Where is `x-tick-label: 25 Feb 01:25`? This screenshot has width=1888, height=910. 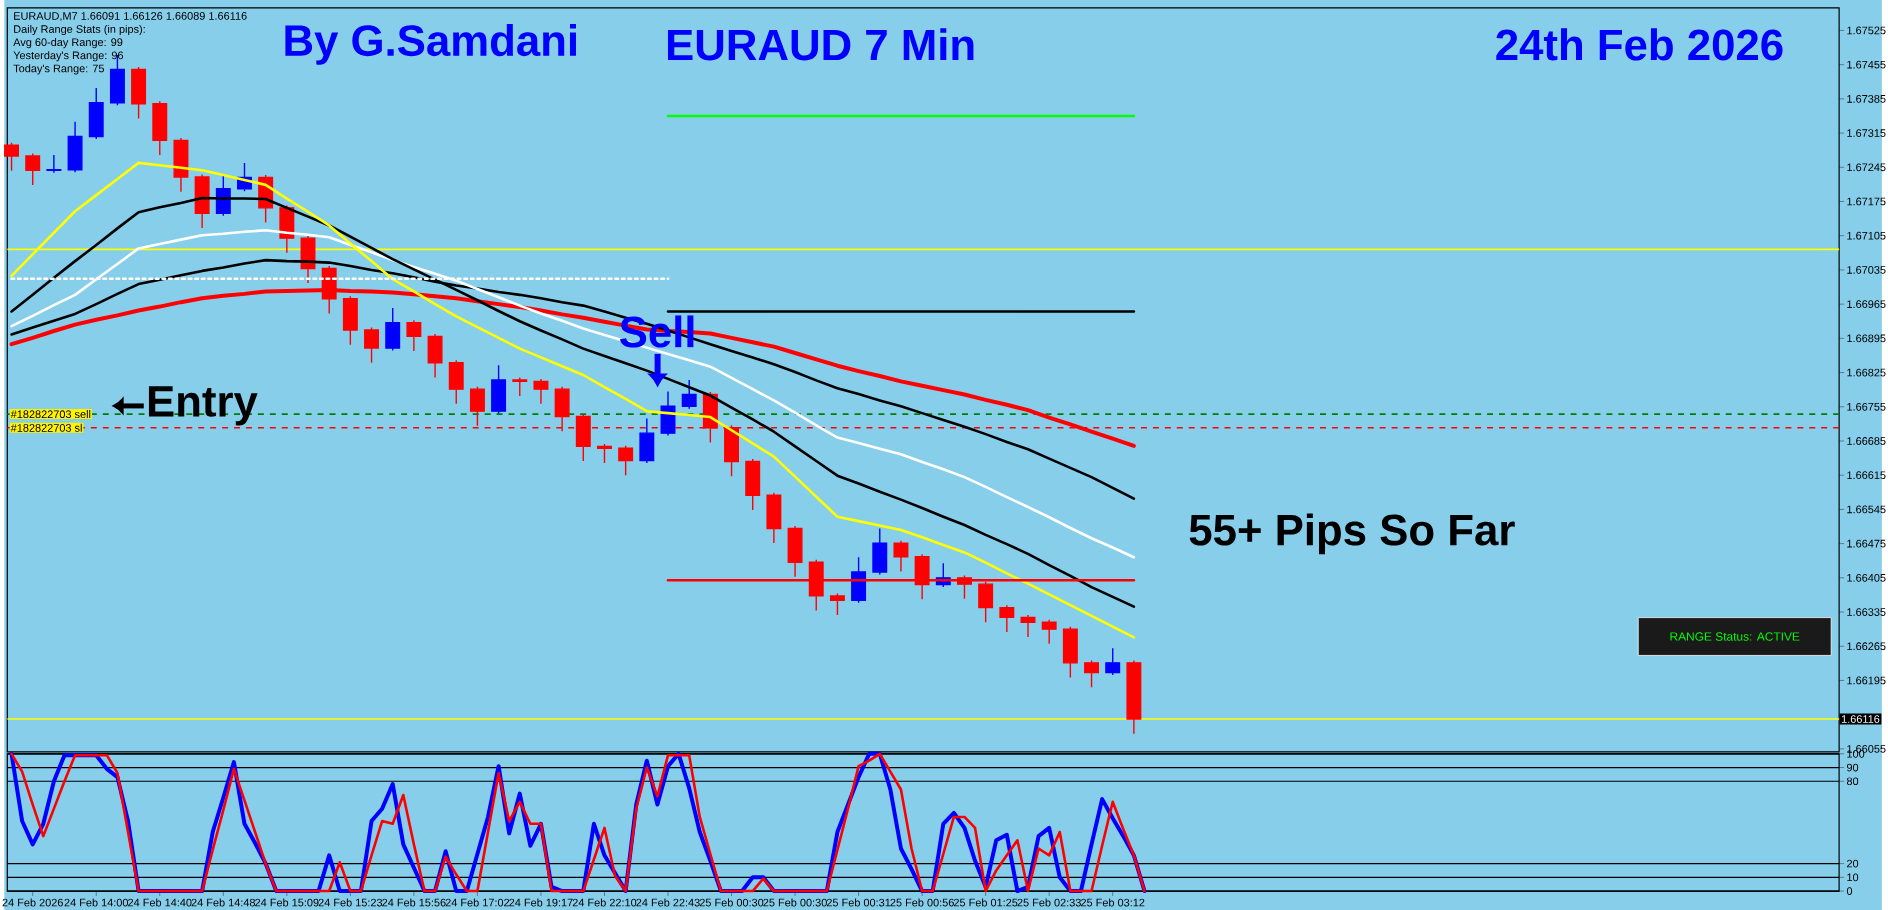
x-tick-label: 25 Feb 01:25 is located at coordinates (985, 902).